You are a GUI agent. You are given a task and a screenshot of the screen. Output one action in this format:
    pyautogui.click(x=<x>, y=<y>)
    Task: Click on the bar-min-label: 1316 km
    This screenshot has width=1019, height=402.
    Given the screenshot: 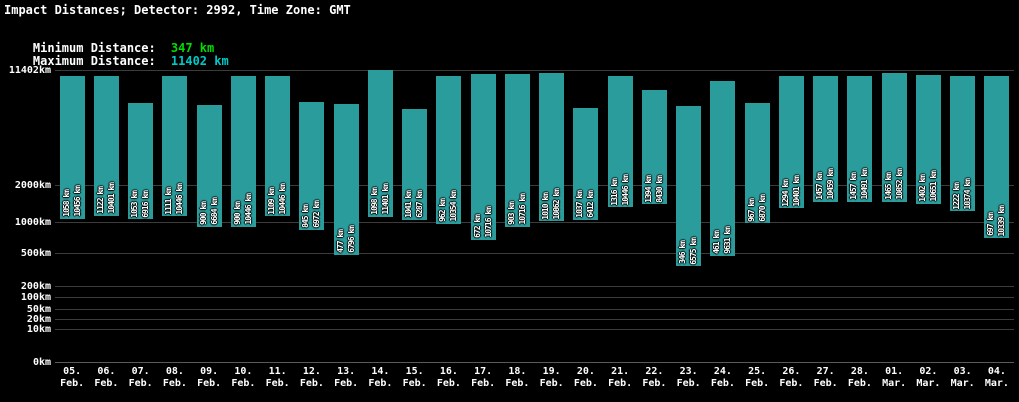 What is the action you would take?
    pyautogui.click(x=614, y=192)
    